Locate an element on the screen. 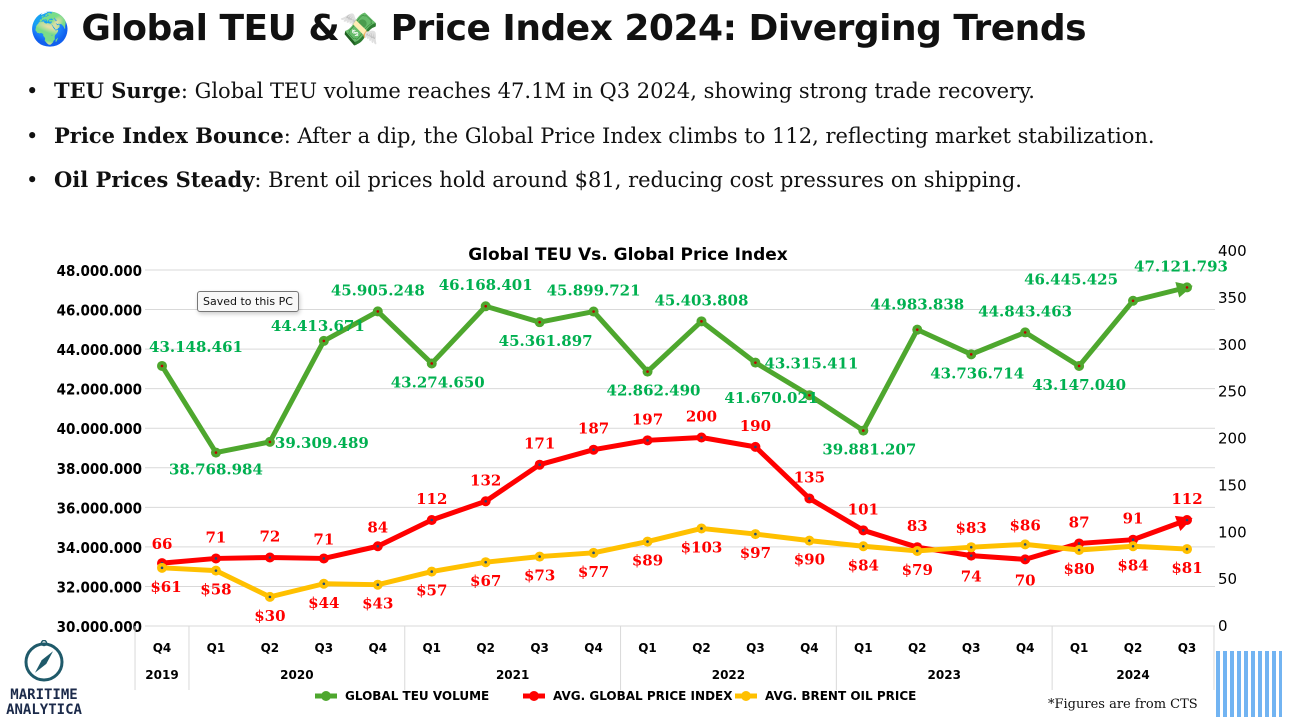 Image resolution: width=1290 pixels, height=720 pixels. data-label: 43.736.714 is located at coordinates (977, 373).